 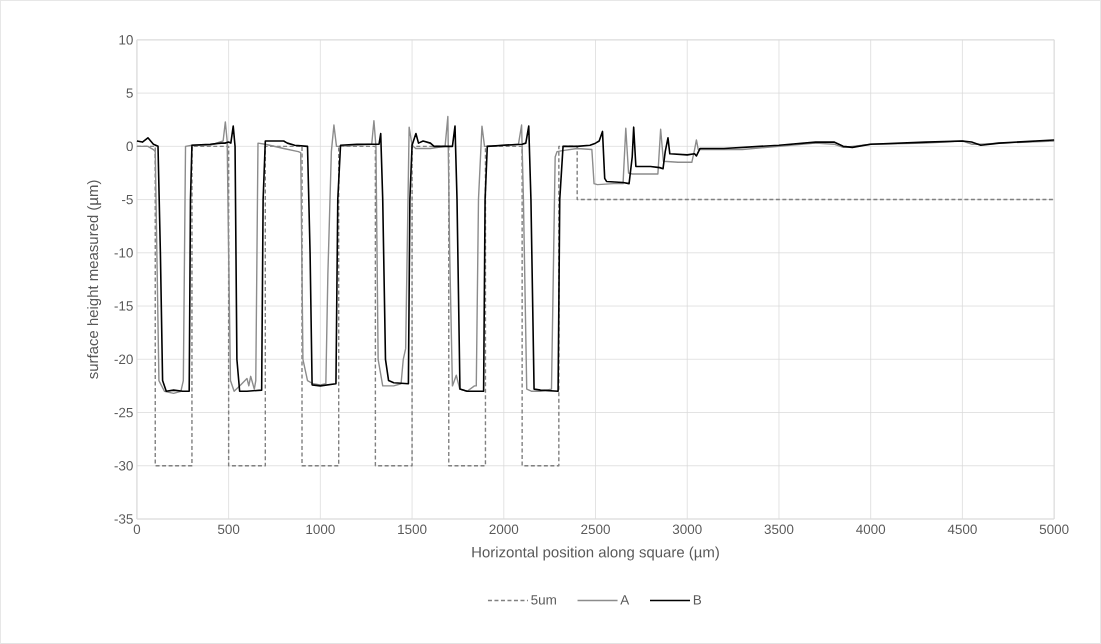 What do you see at coordinates (129, 93) in the screenshot?
I see `y-tick-label: 5` at bounding box center [129, 93].